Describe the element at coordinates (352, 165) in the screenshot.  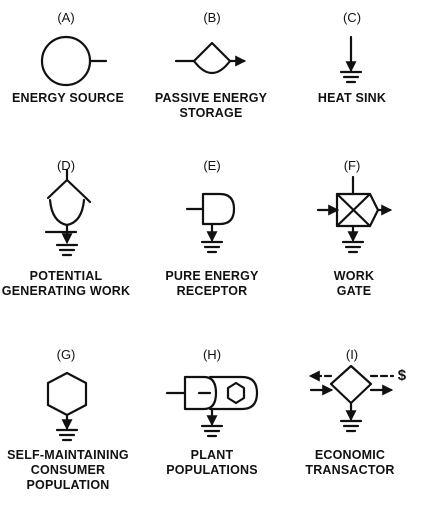
I see `label-f: (F)` at that location.